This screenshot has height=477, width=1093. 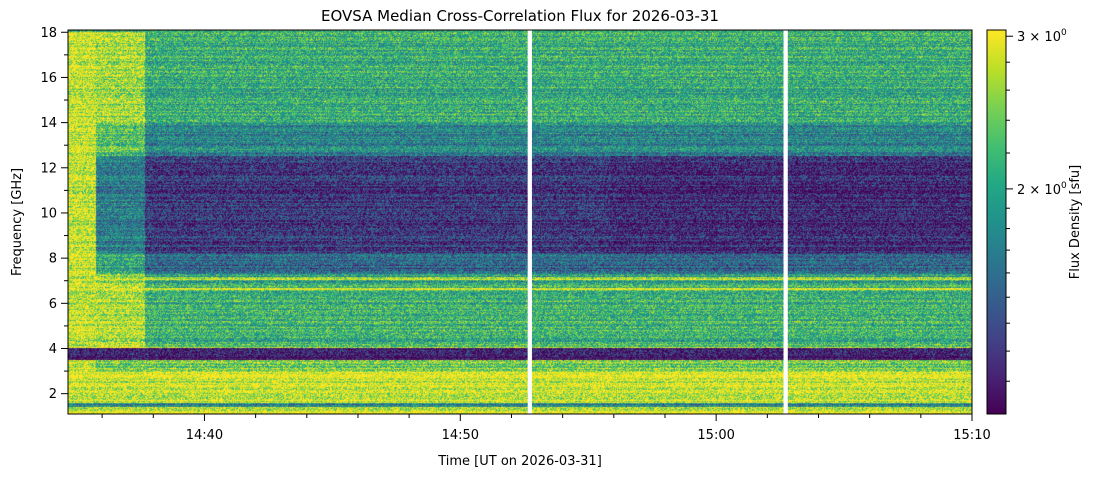 I want to click on colorbar: 2 × 100 3 × 100 Flux Density [sfu], so click(x=1034, y=221).